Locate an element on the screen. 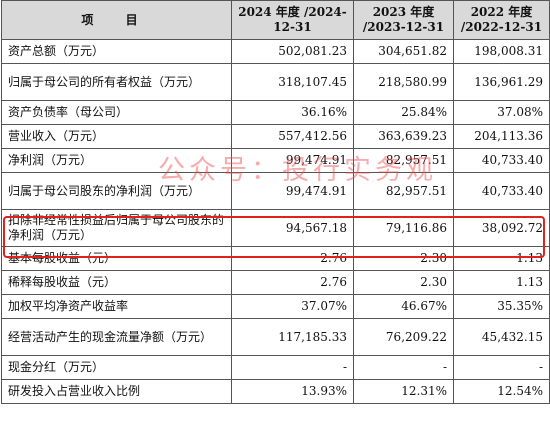 The width and height of the screenshot is (550, 429). table-row: 基本每股收益（元） 2.76 2.30 1.13 is located at coordinates (275, 258).